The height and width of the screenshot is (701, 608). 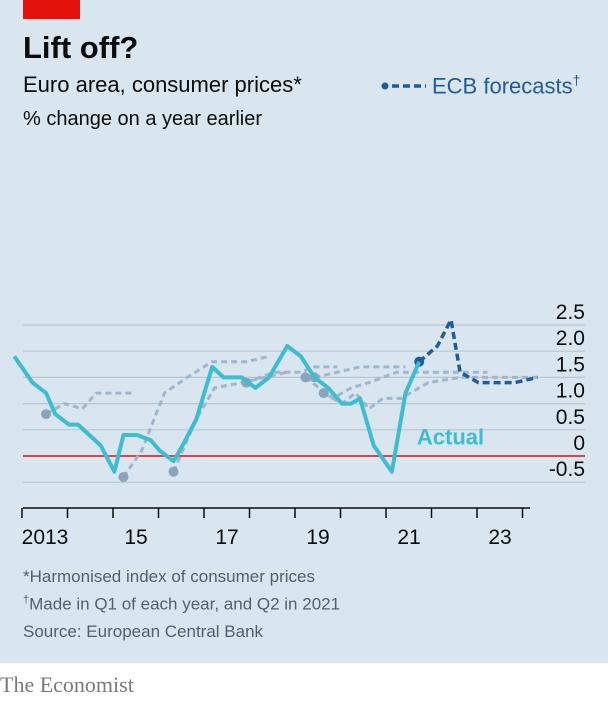 I want to click on footnote-dagger: †, so click(x=26, y=600).